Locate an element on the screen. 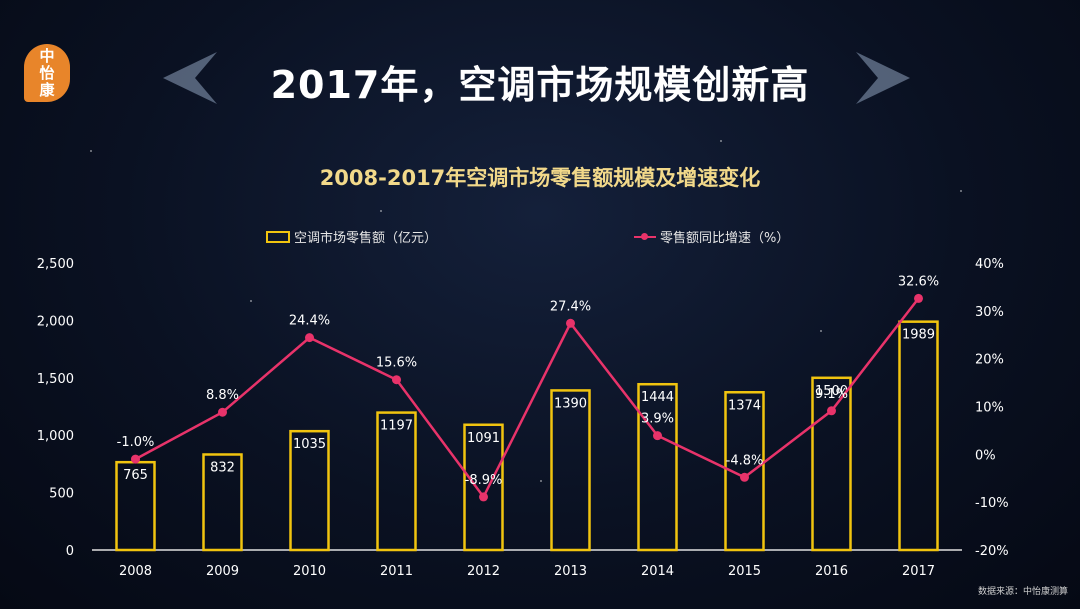 This screenshot has height=609, width=1080. x-tick-label: 2013 is located at coordinates (570, 571).